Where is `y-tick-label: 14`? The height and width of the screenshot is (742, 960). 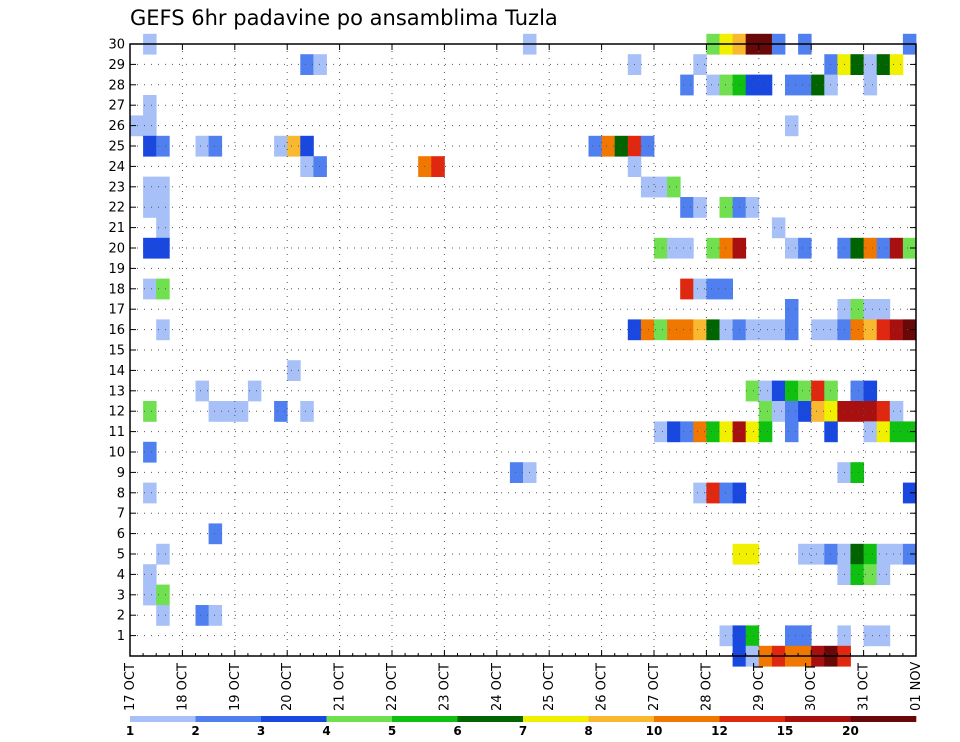 y-tick-label: 14 is located at coordinates (116, 371).